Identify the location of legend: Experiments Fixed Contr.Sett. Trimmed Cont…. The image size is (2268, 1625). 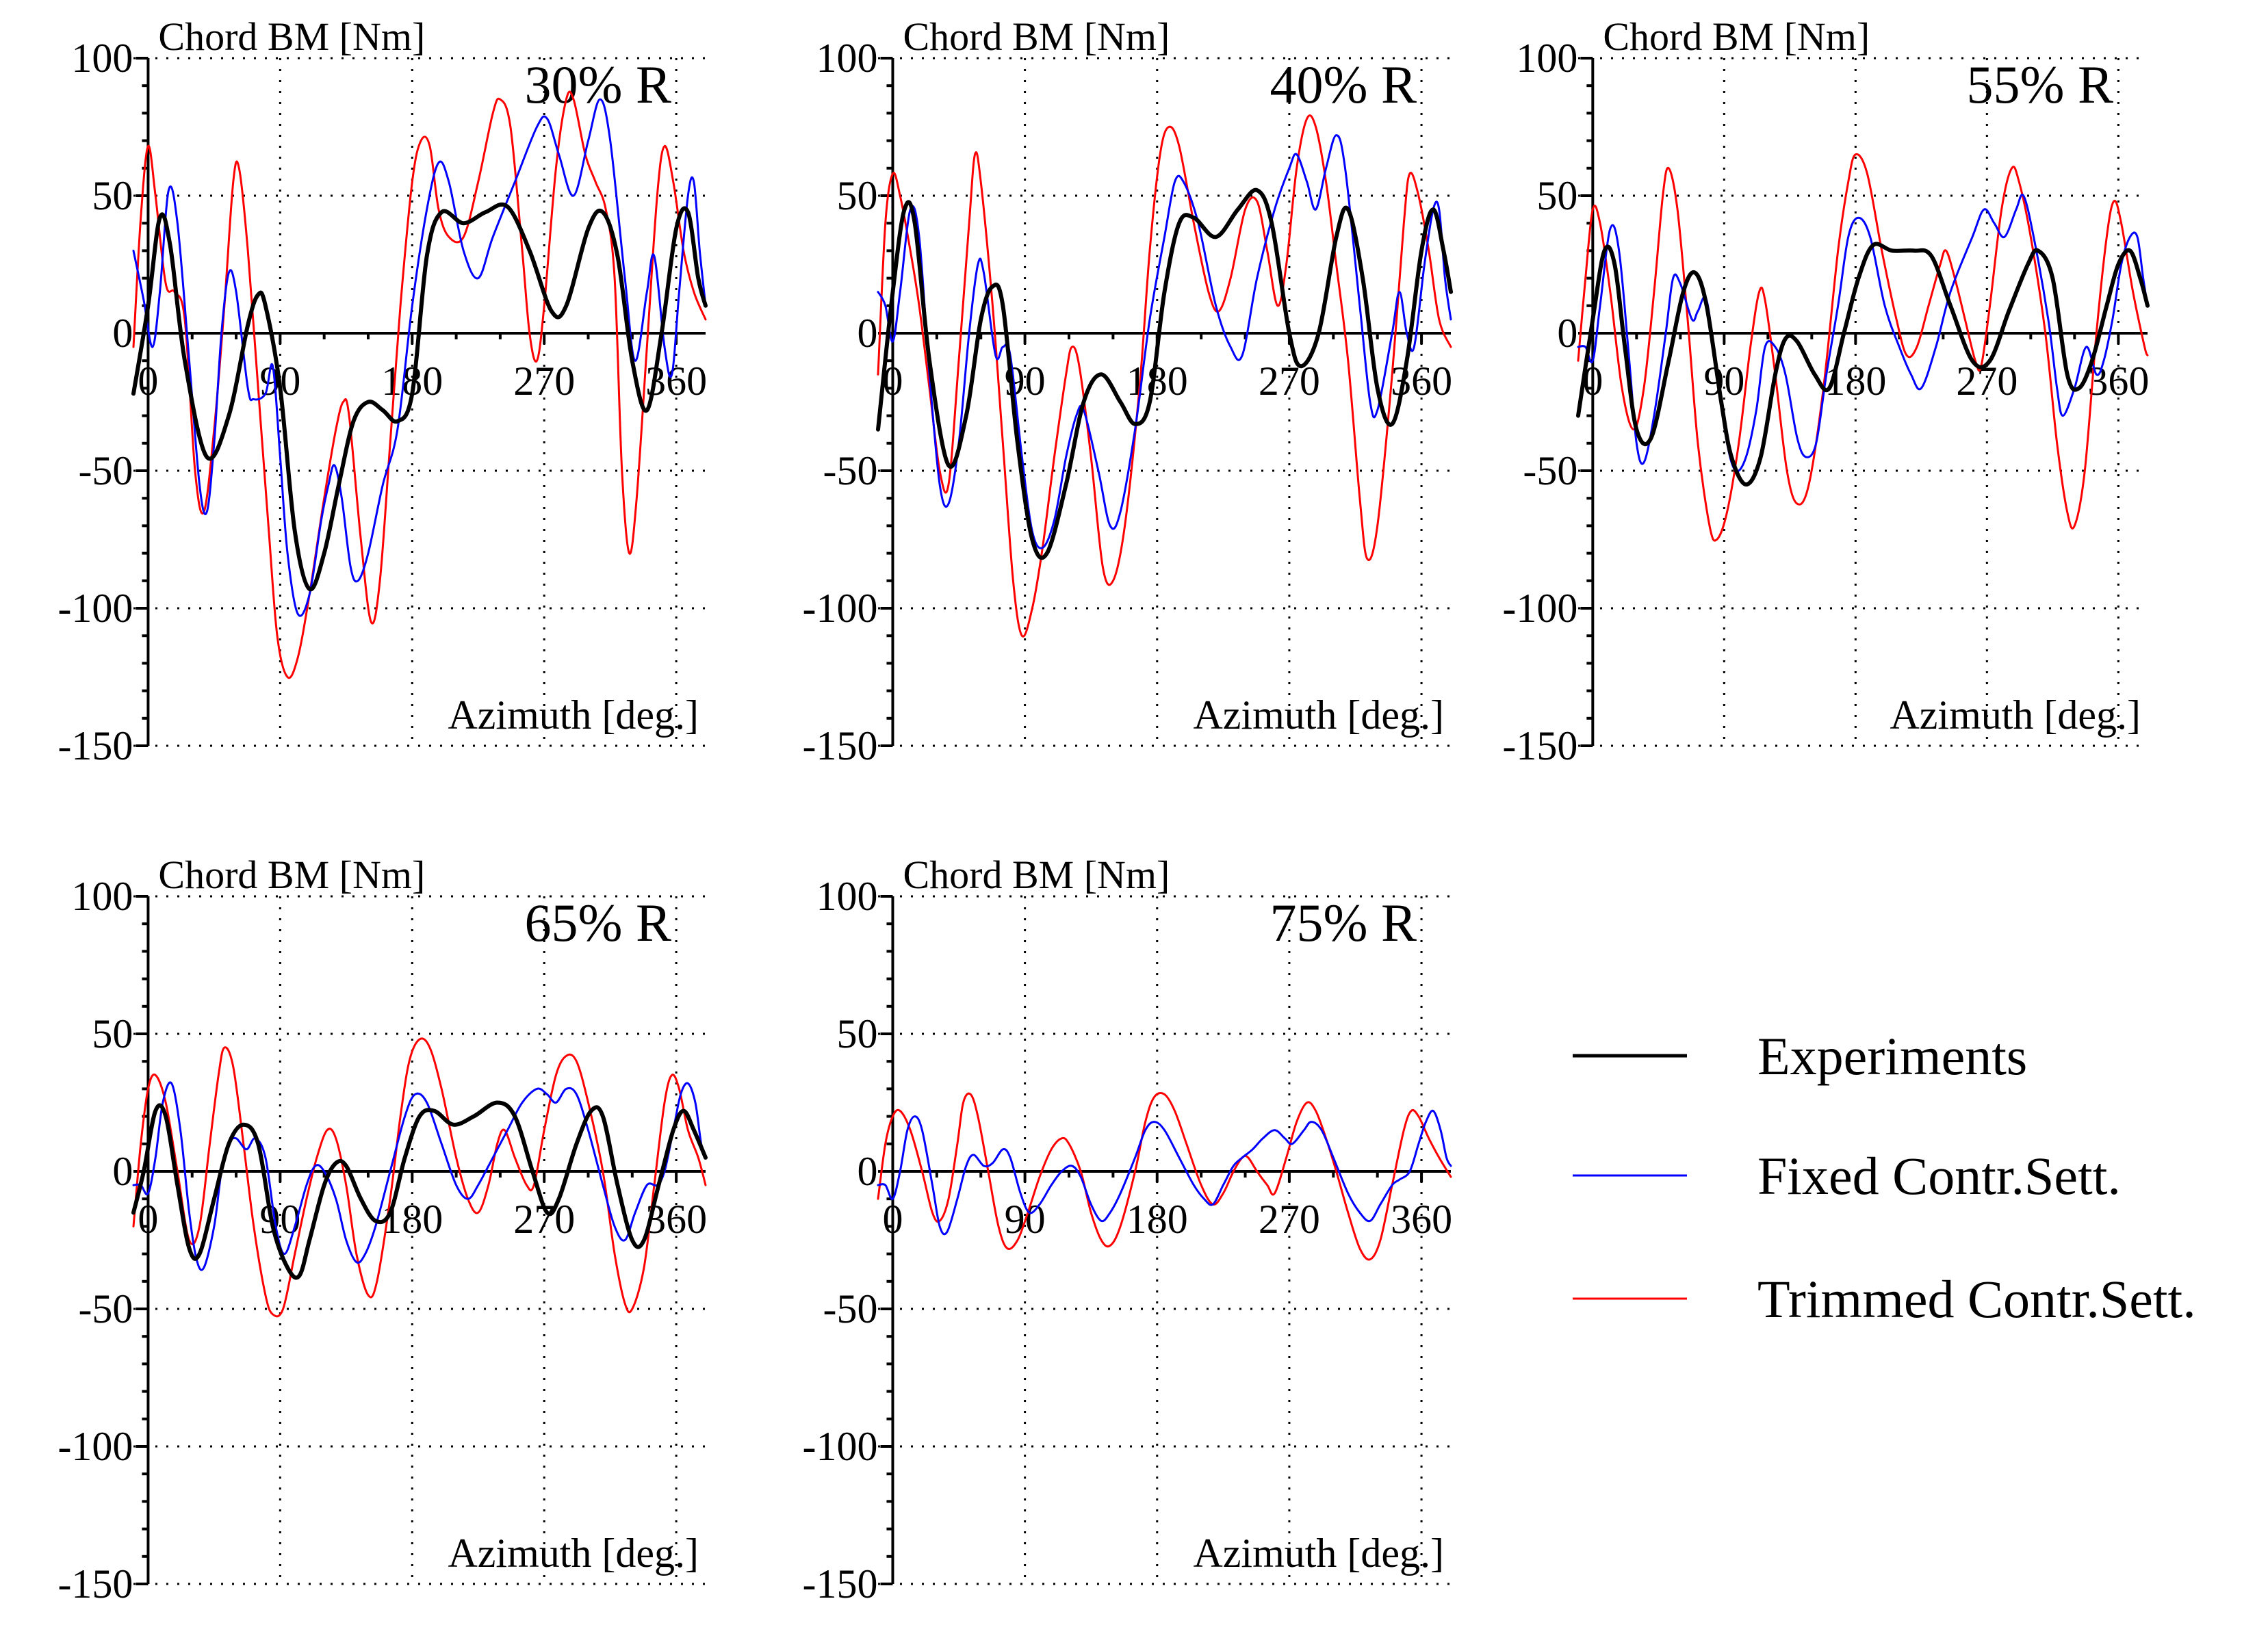
(1884, 1177).